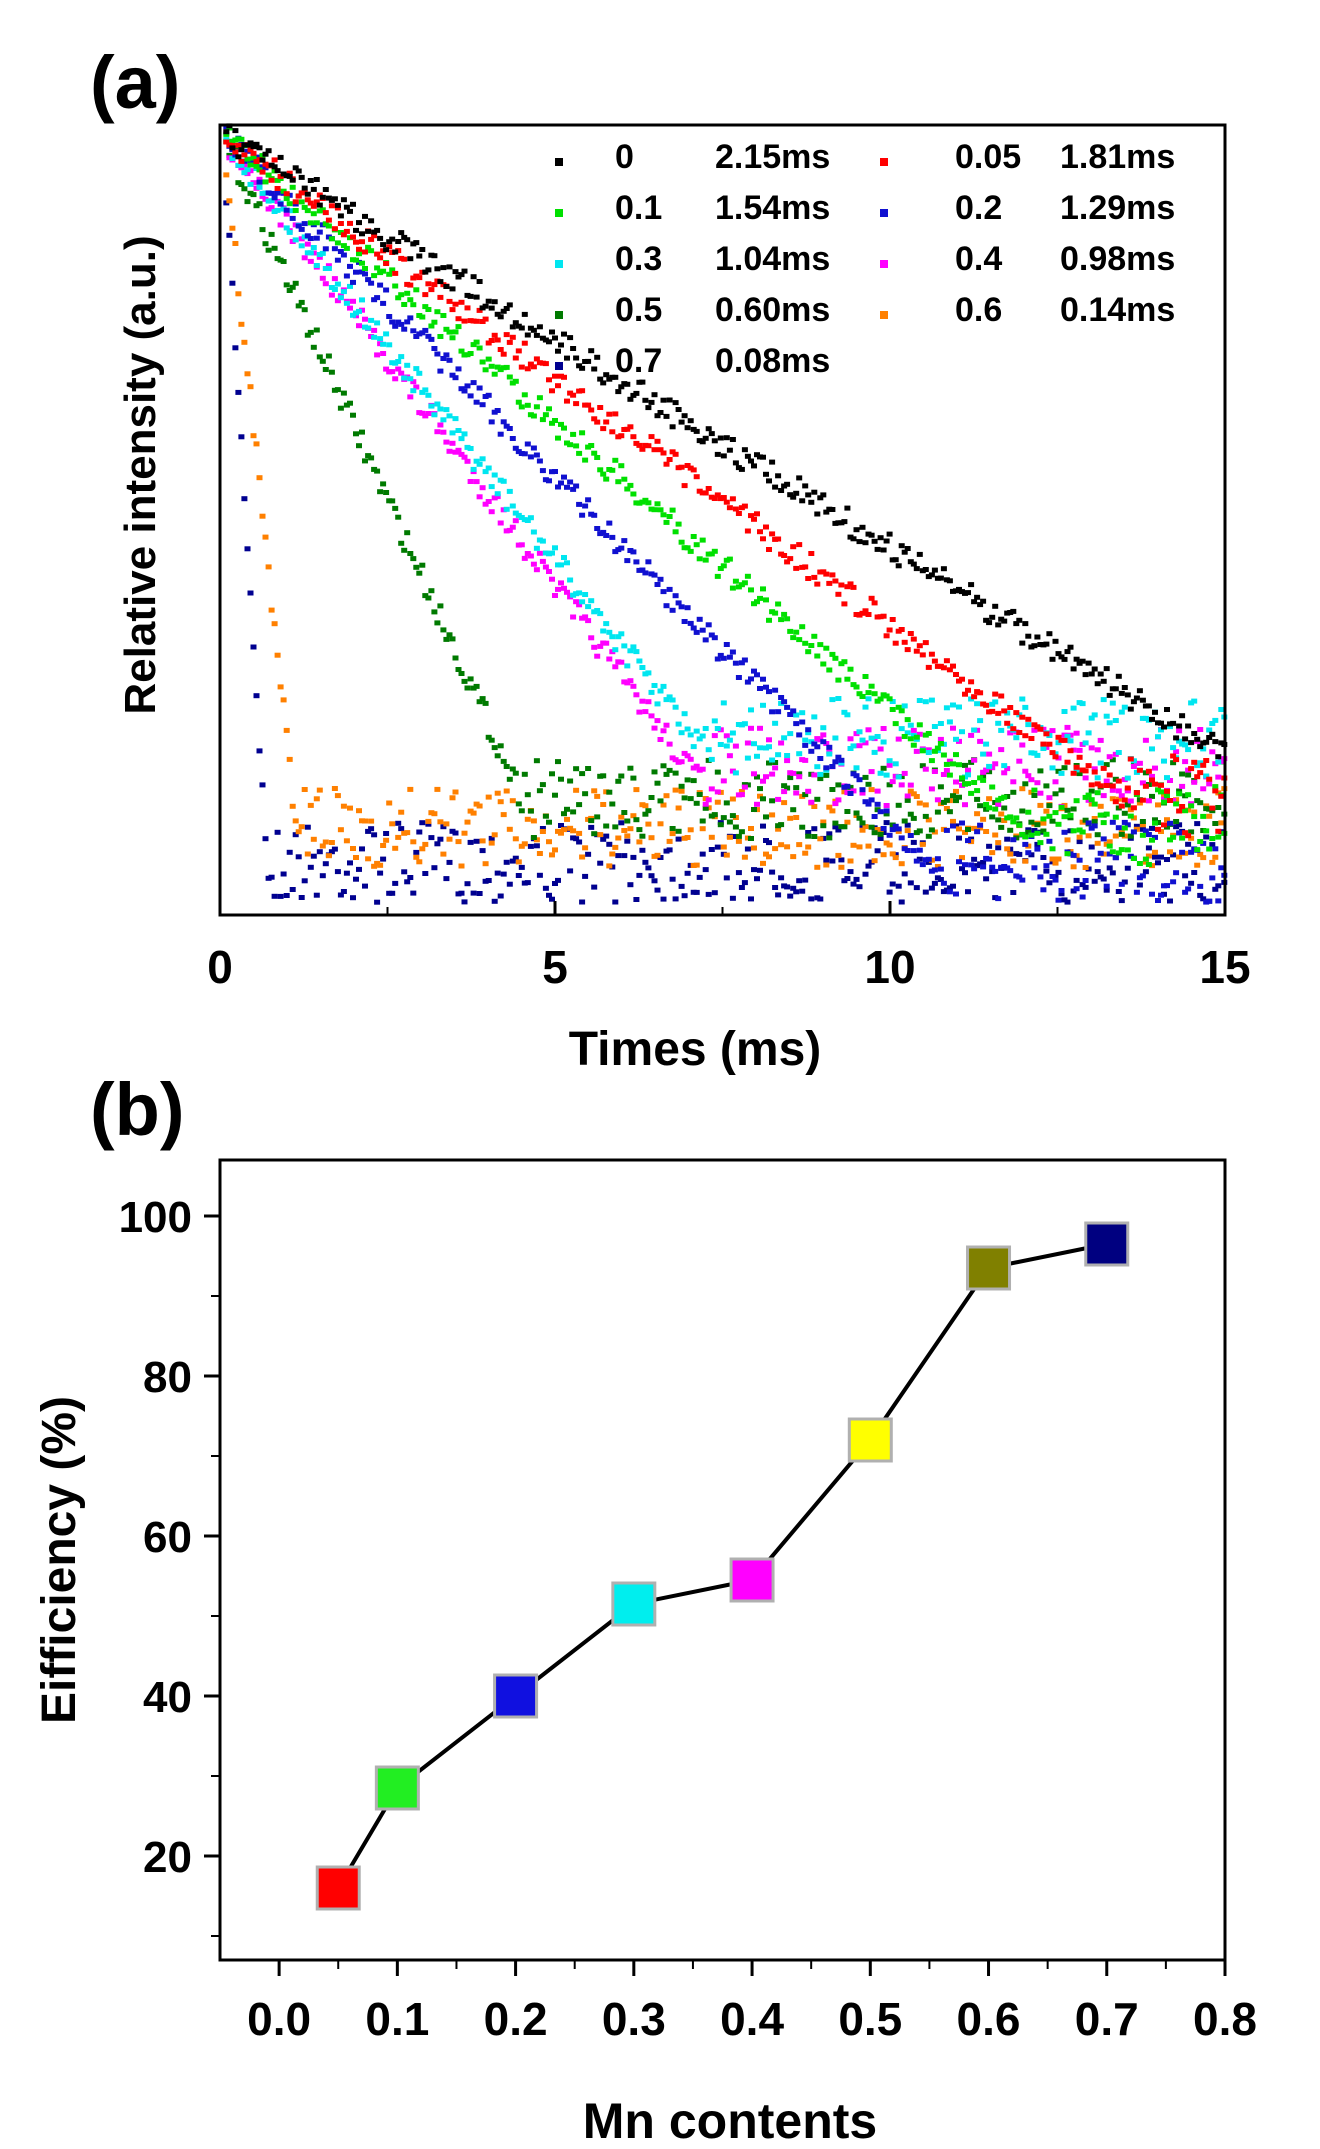  What do you see at coordinates (752, 2019) in the screenshot?
I see `x-tick-label: 0.4` at bounding box center [752, 2019].